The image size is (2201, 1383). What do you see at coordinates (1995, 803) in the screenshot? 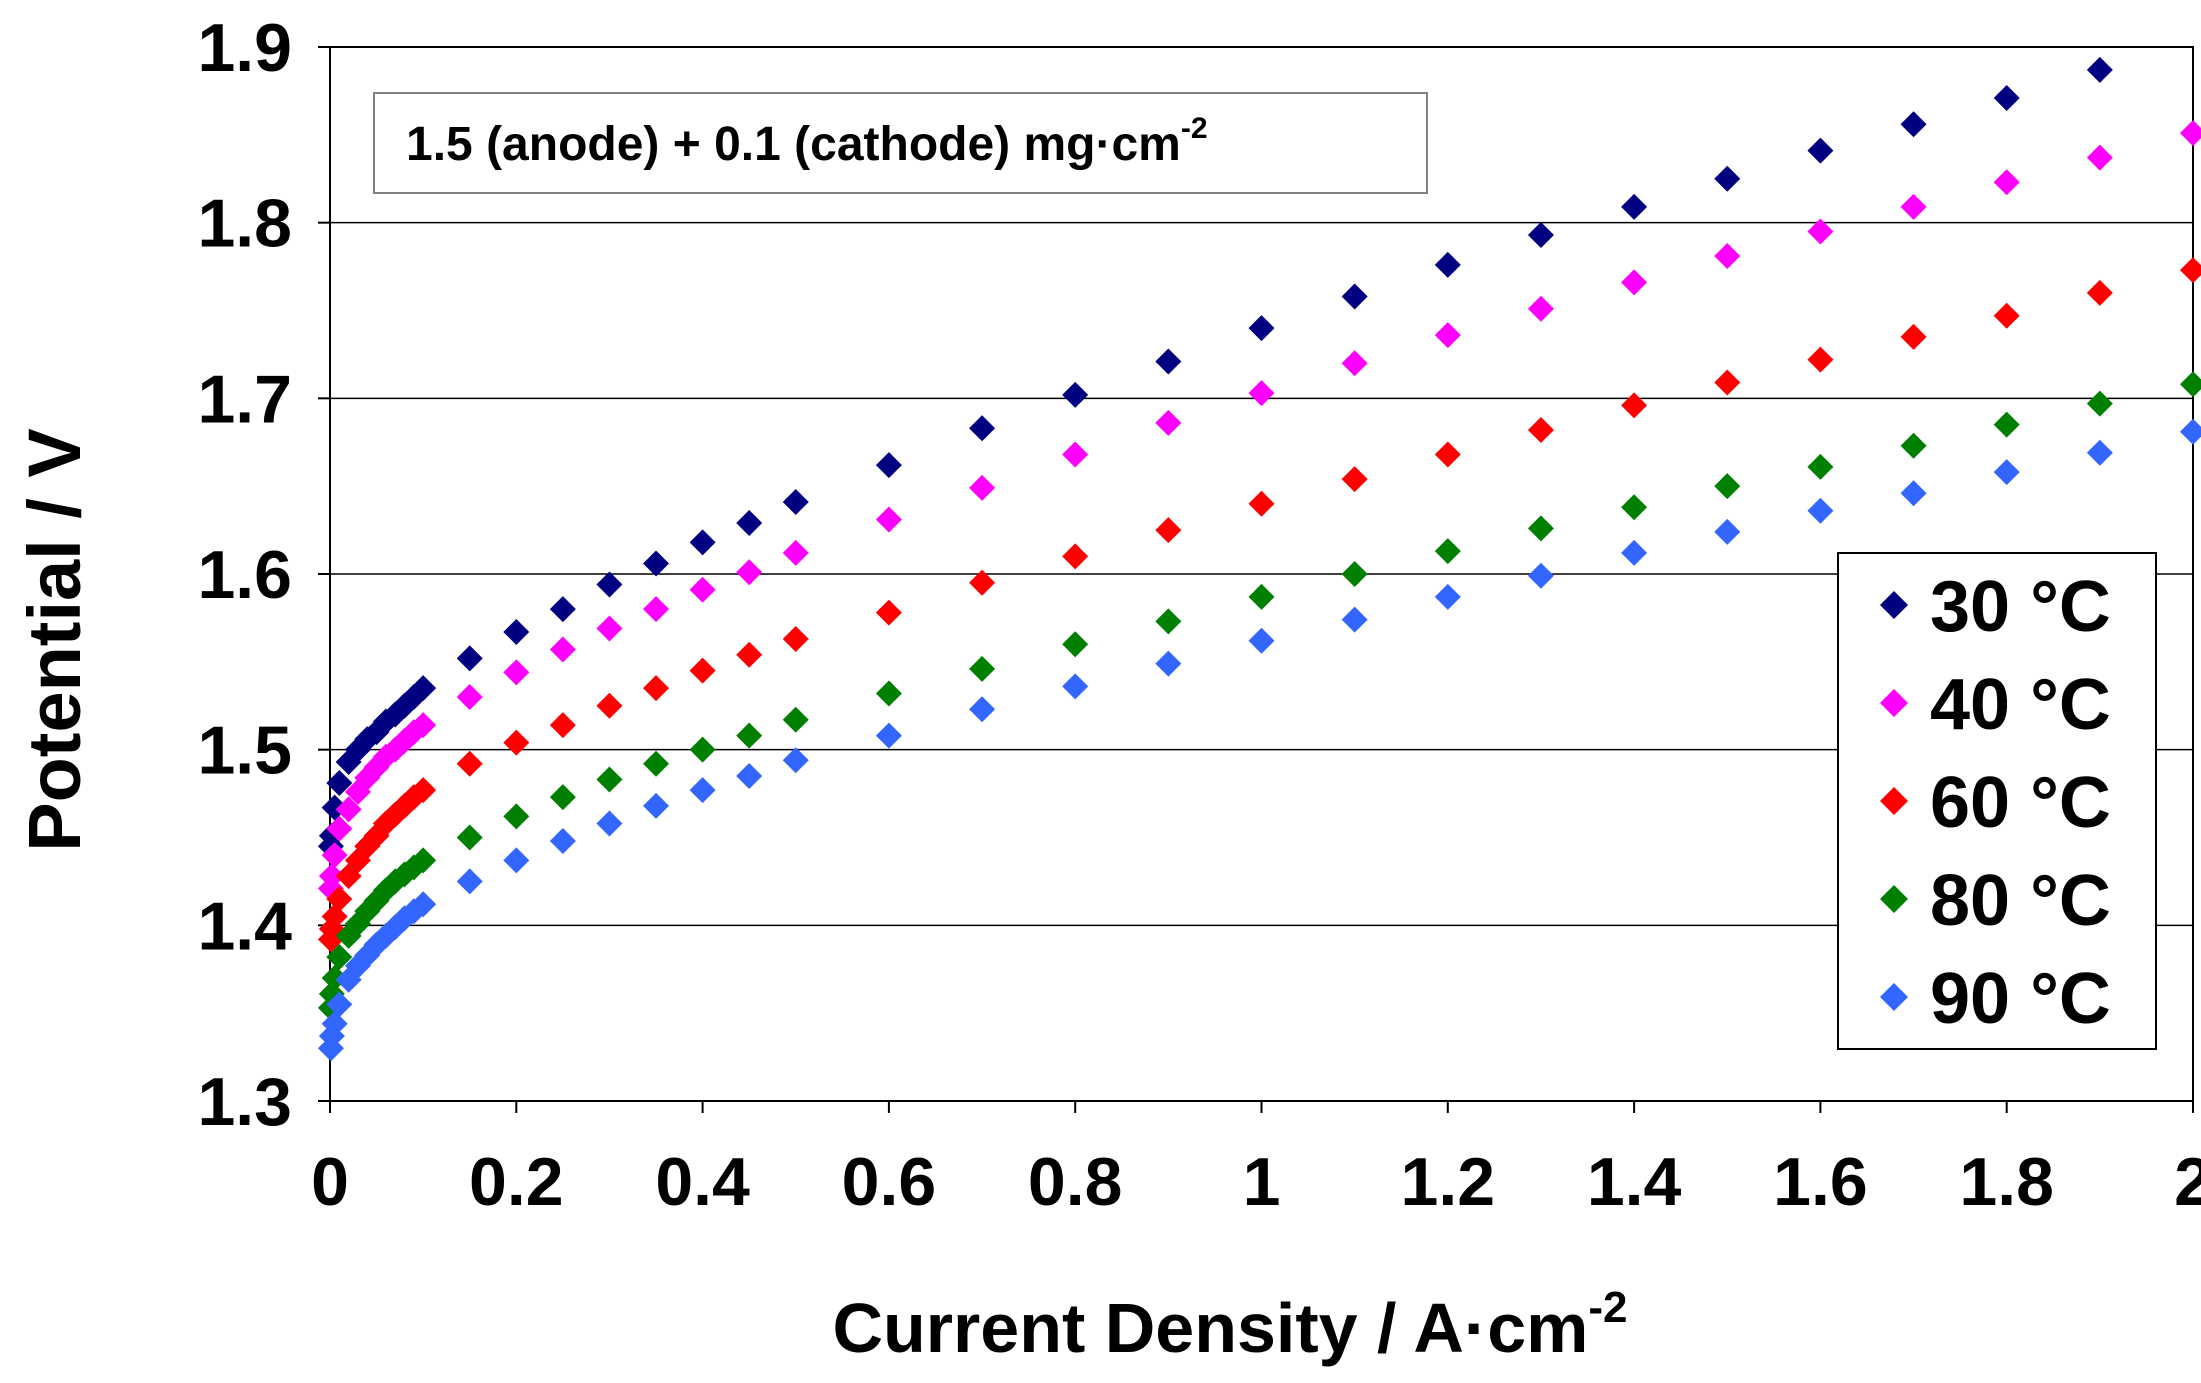
I see `legend-item: 60 °C` at bounding box center [1995, 803].